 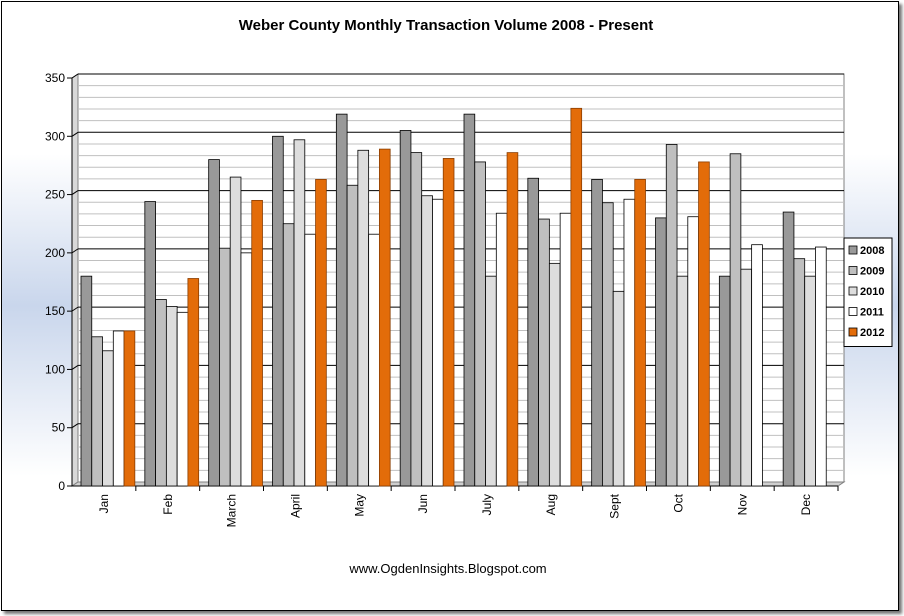 I want to click on x-tick-label: Oct, so click(x=678, y=502).